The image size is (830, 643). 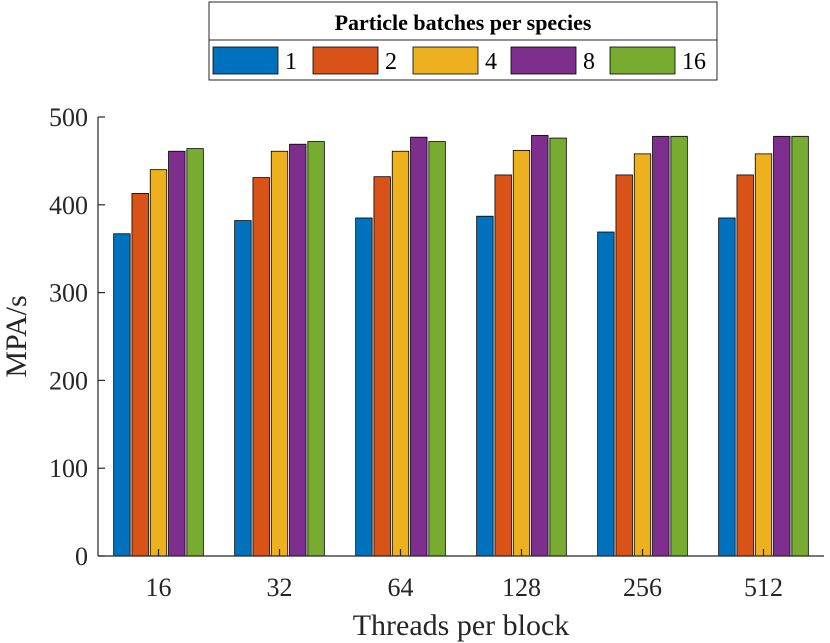 I want to click on x-tick-label-32: 32, so click(x=280, y=587).